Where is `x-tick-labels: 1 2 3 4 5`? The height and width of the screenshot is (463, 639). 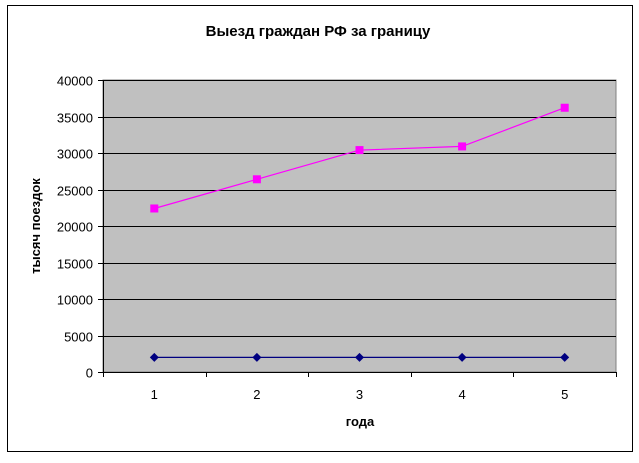 x-tick-labels: 1 2 3 4 5 is located at coordinates (360, 394).